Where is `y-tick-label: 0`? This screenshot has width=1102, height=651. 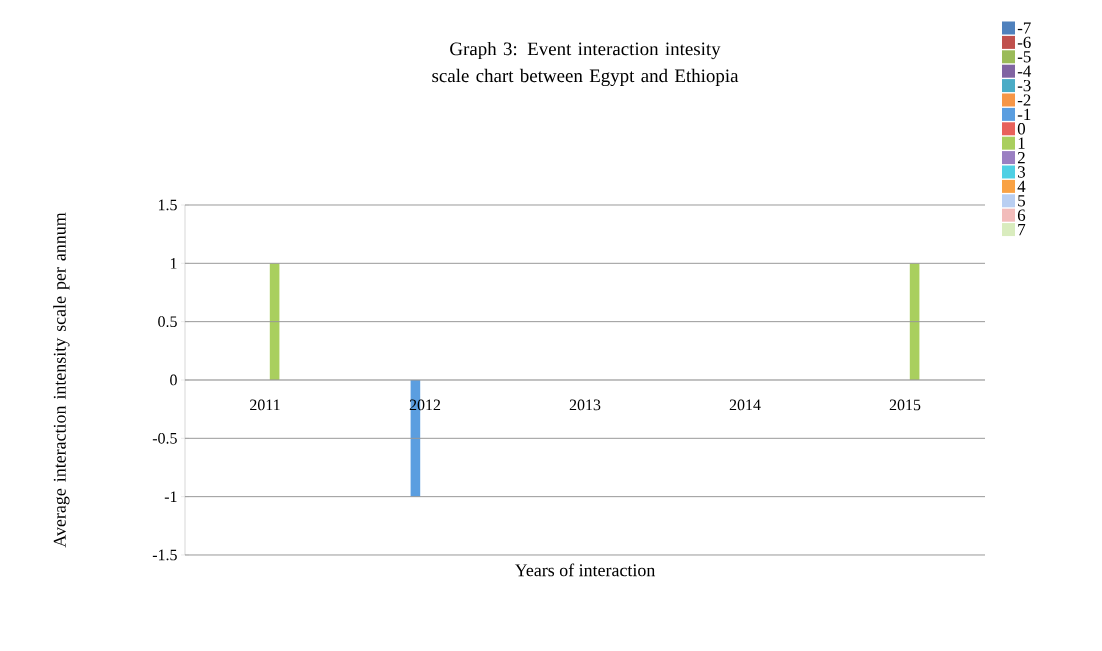 y-tick-label: 0 is located at coordinates (173, 380).